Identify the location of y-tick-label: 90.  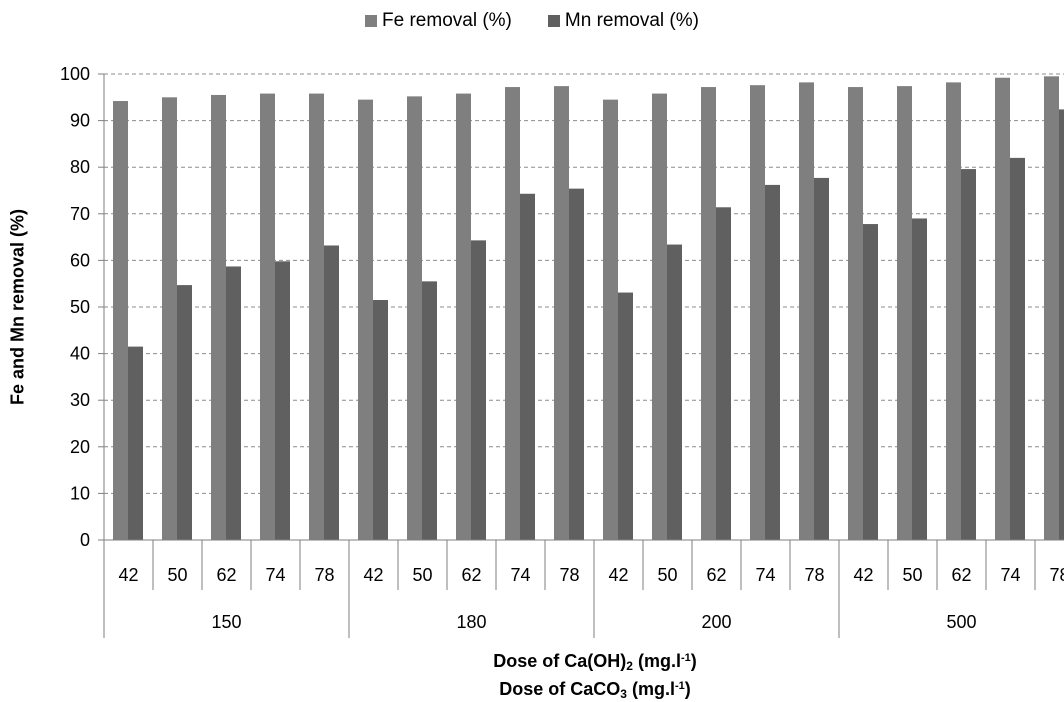
(80, 121).